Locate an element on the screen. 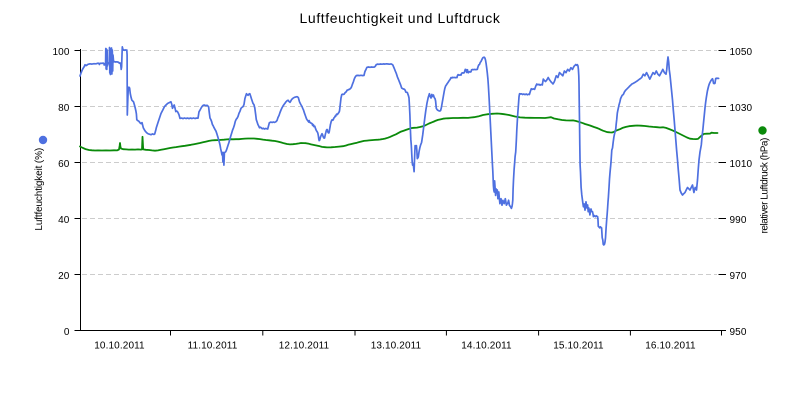 The width and height of the screenshot is (800, 405). svg-text: 14.10.2011 is located at coordinates (486, 346).